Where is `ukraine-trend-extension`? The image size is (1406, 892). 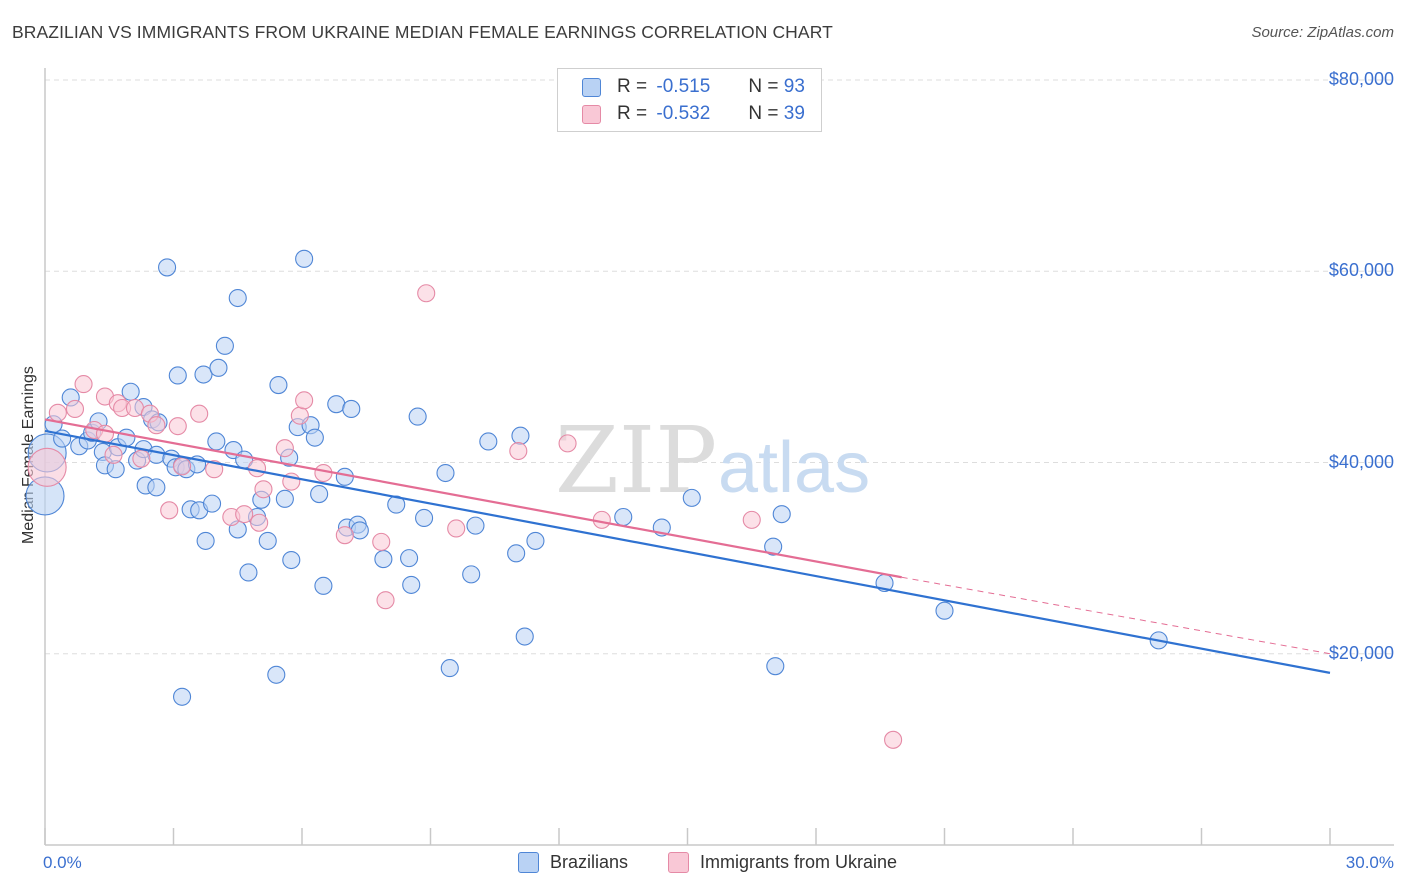 ukraine-trend-extension is located at coordinates (1116, 615).